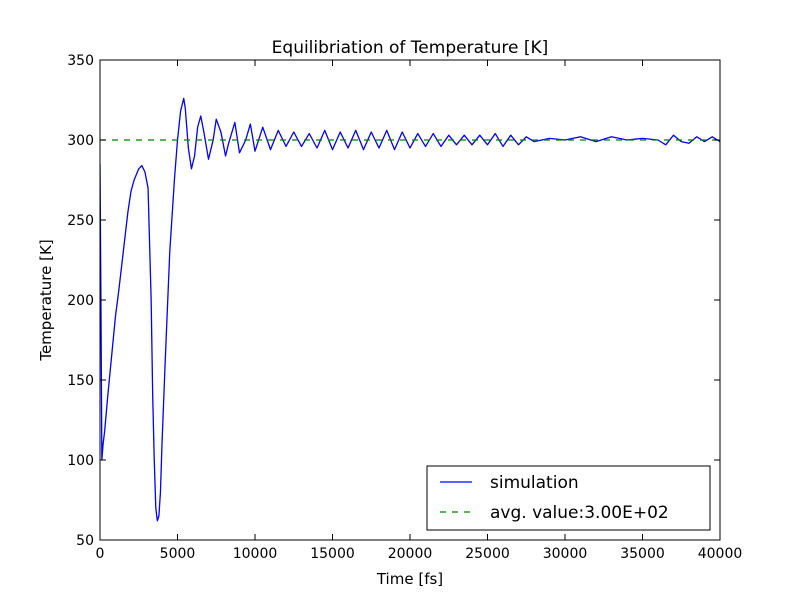 Image resolution: width=800 pixels, height=600 pixels. I want to click on legend-label-simulation: simulation, so click(534, 483).